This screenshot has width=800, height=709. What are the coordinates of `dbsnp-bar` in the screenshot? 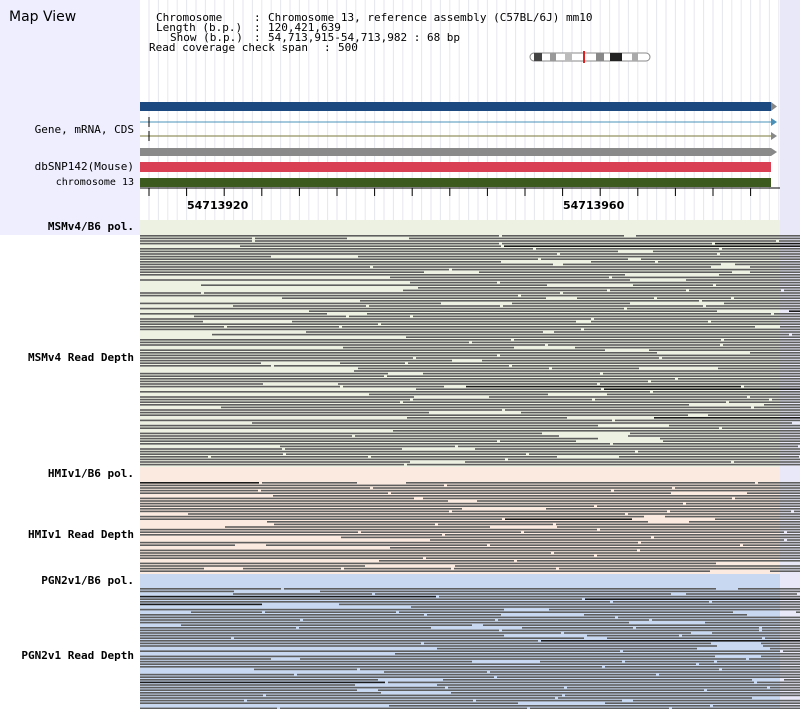 It's located at (455, 167).